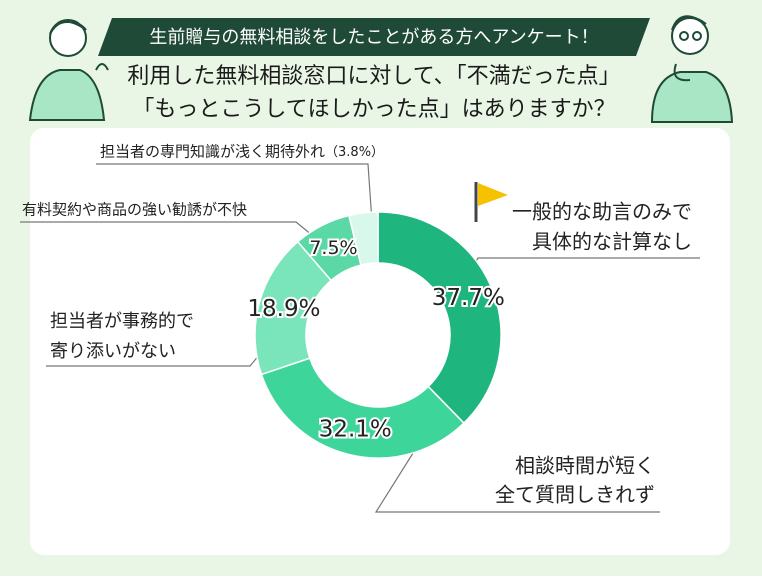 The height and width of the screenshot is (580, 762). What do you see at coordinates (68, 70) in the screenshot?
I see `character-left` at bounding box center [68, 70].